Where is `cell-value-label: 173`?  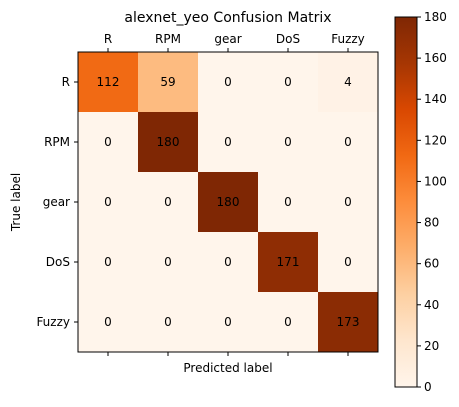 cell-value-label: 173 is located at coordinates (348, 322).